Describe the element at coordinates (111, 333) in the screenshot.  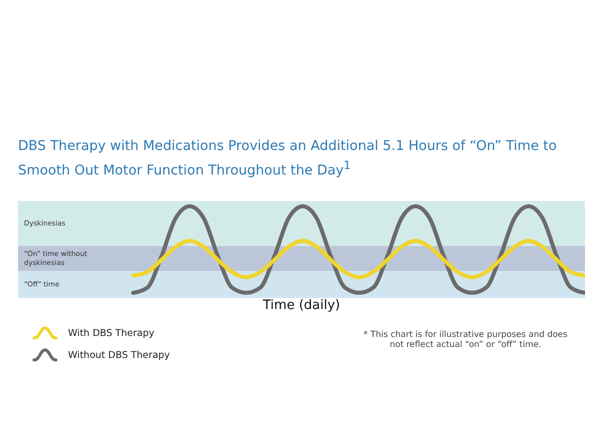
I see `legend-label: With DBS Therapy` at that location.